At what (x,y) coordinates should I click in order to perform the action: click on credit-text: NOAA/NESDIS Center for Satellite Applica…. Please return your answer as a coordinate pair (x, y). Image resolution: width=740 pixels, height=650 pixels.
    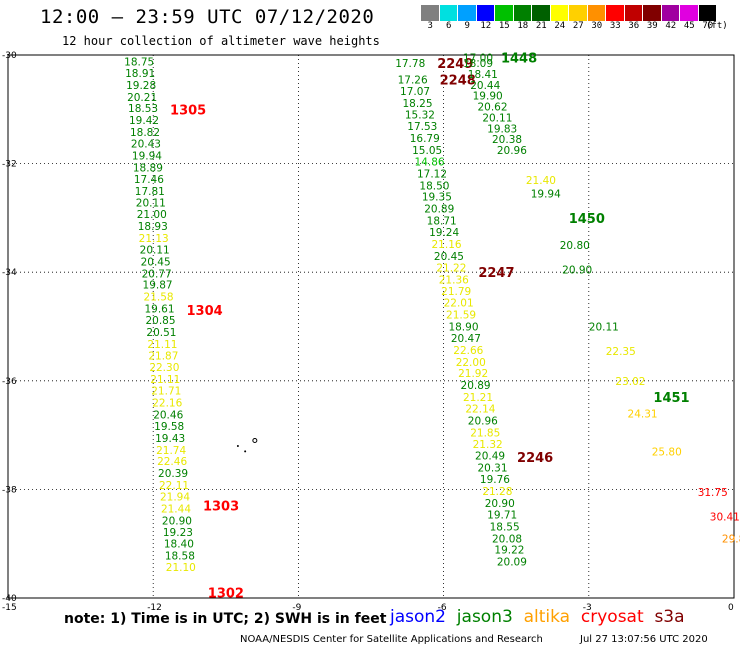
    Looking at the image, I should click on (391, 639).